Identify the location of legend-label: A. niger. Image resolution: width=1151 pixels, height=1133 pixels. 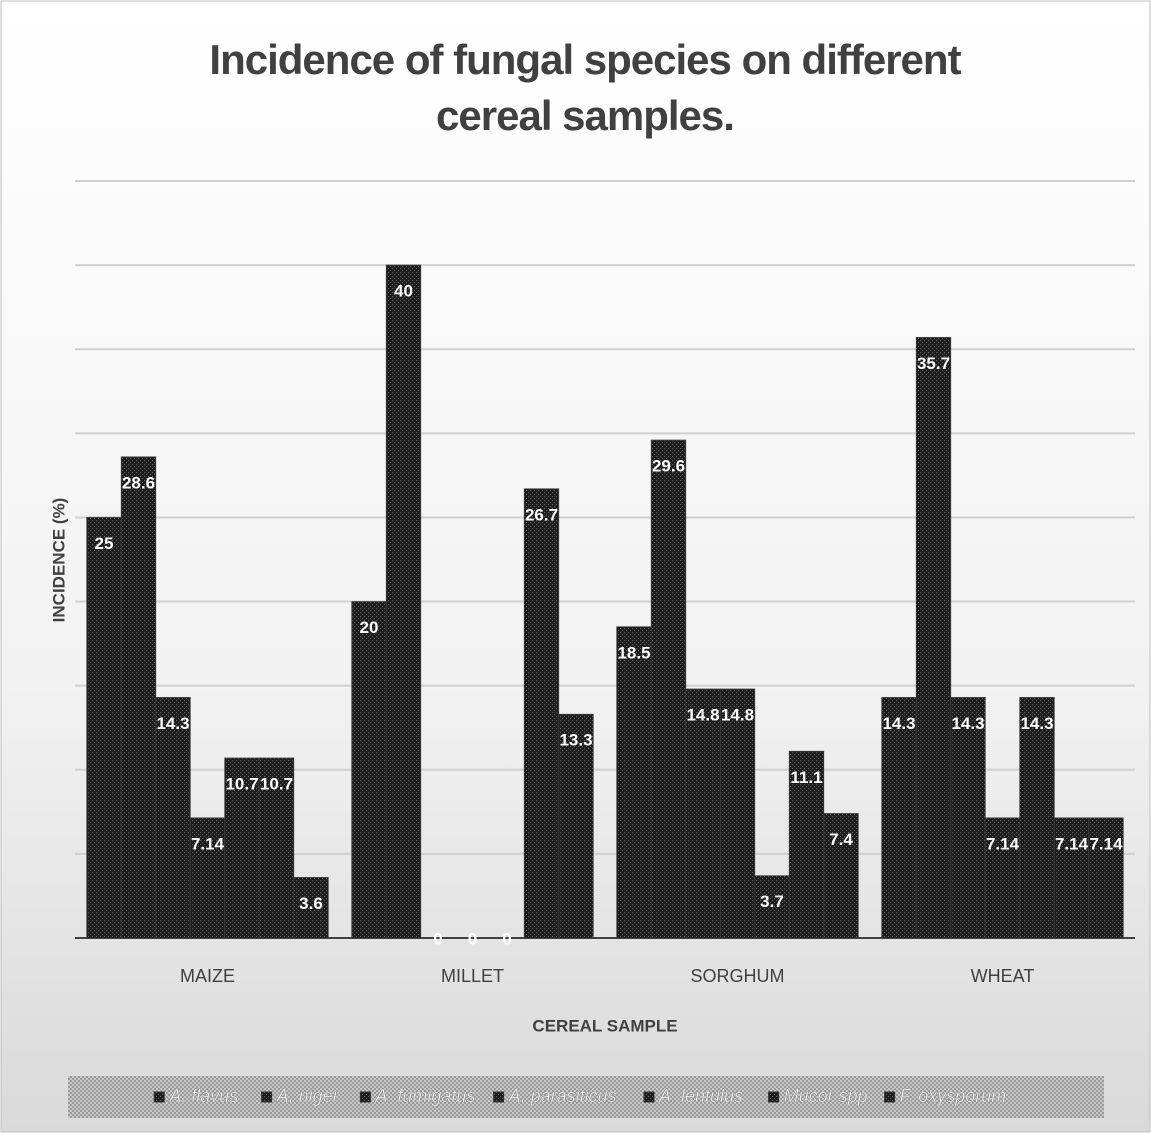
(308, 1096).